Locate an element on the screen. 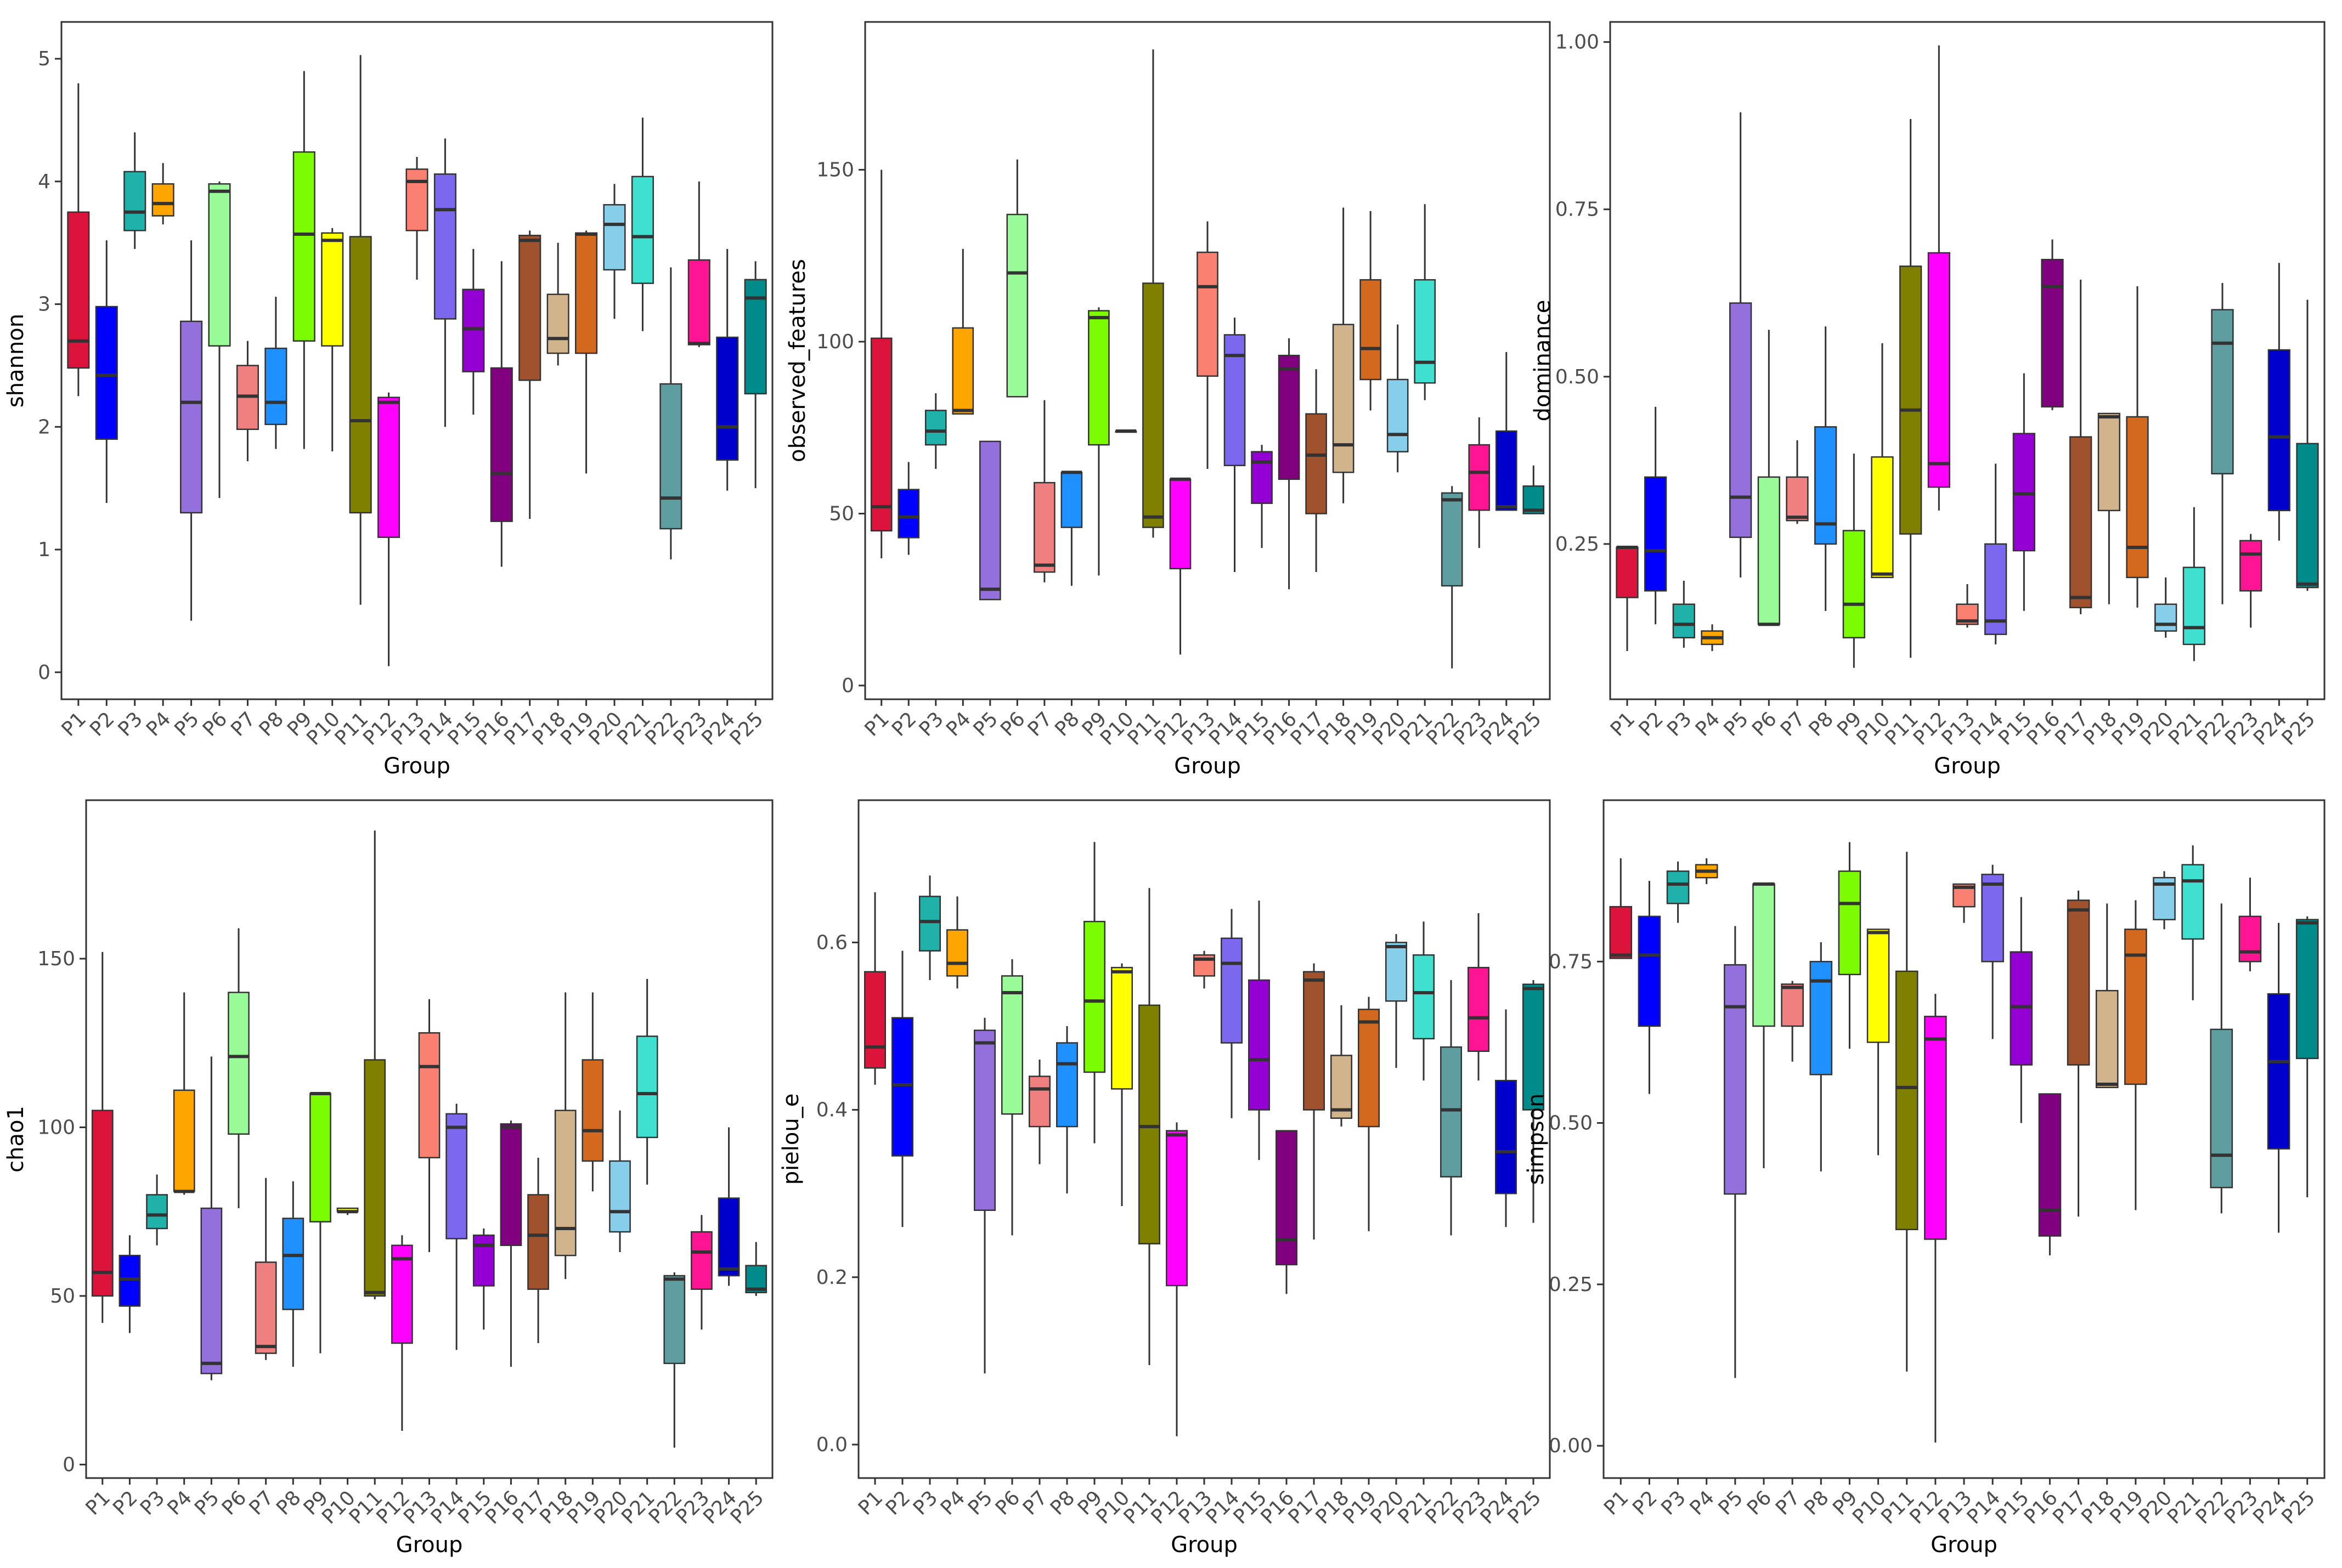 The width and height of the screenshot is (2342, 1568). box-p2 is located at coordinates (1655, 515).